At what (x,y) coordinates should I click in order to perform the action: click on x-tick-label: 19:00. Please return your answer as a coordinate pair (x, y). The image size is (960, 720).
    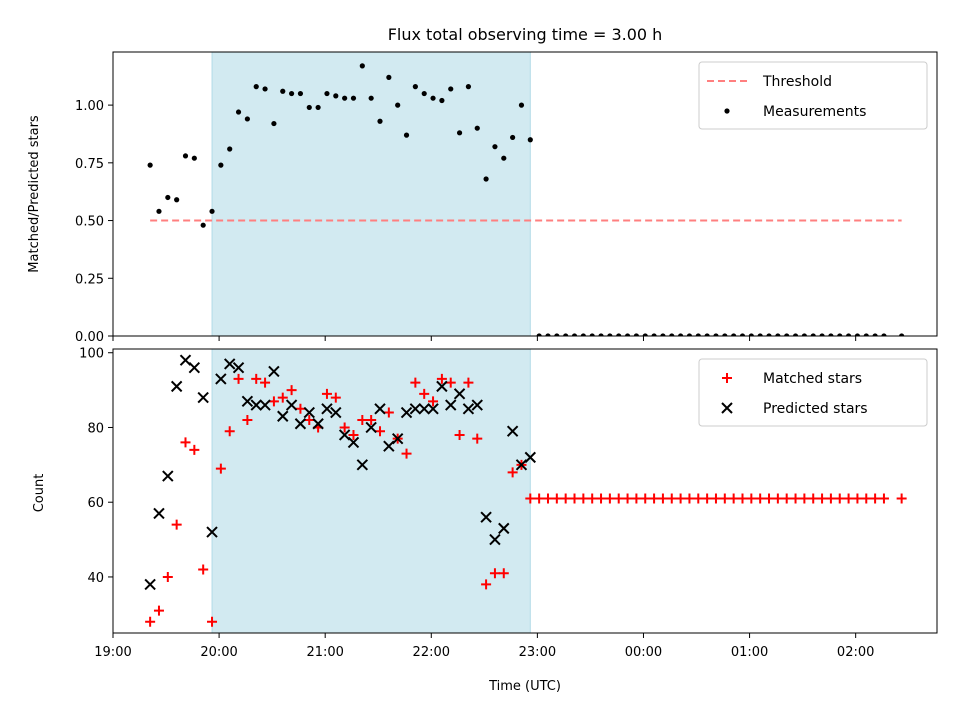
    Looking at the image, I should click on (112, 652).